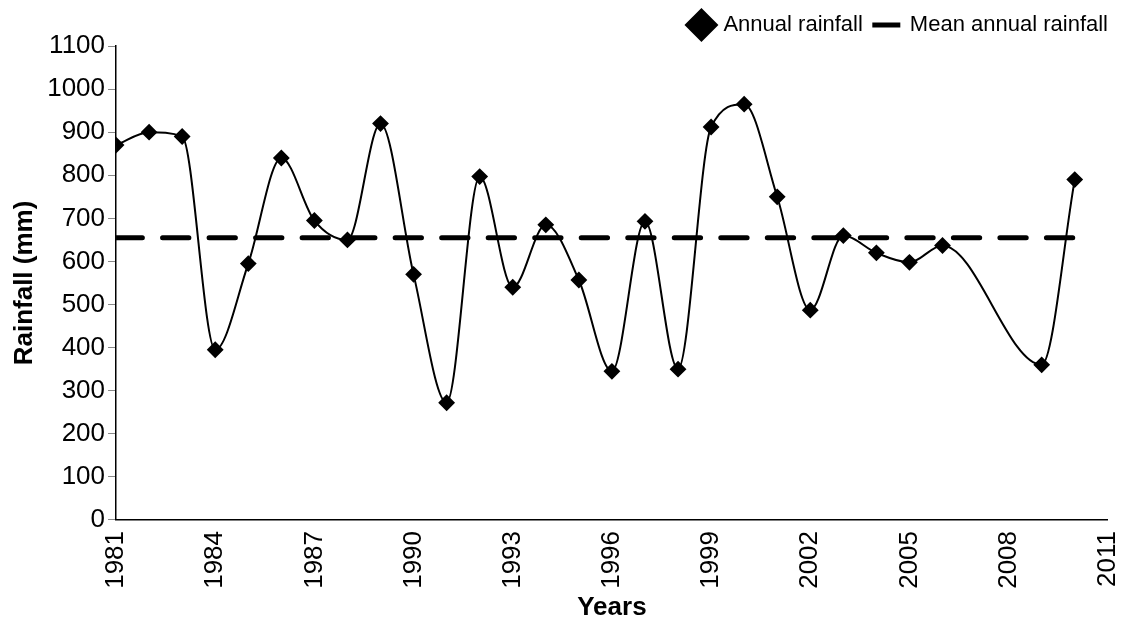  I want to click on y-tick-label: 200, so click(83, 431).